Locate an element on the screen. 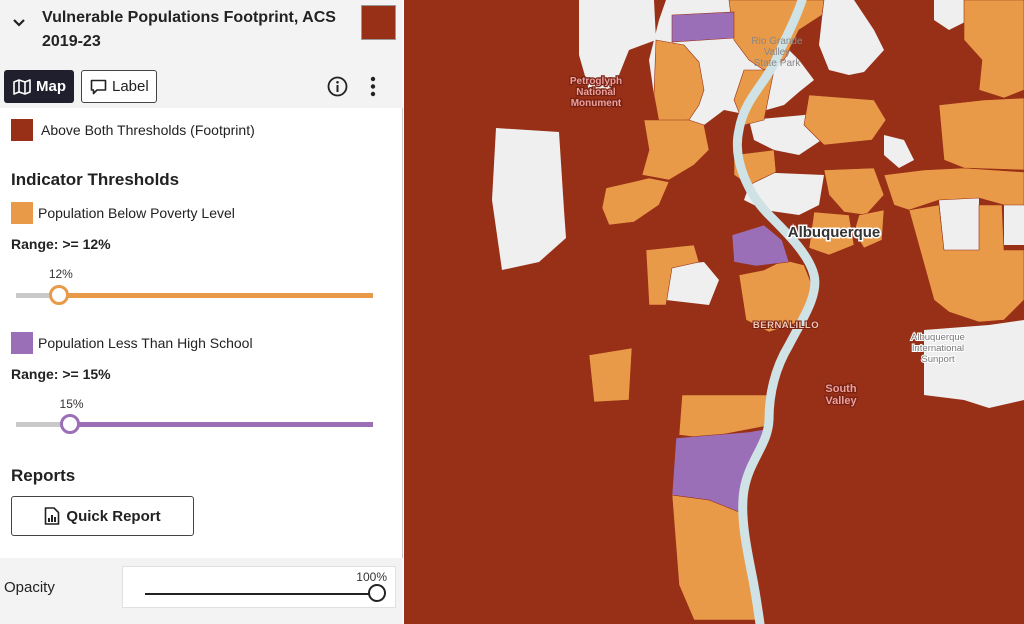 This screenshot has width=1024, height=624. opacity-label: Opacity is located at coordinates (29, 587).